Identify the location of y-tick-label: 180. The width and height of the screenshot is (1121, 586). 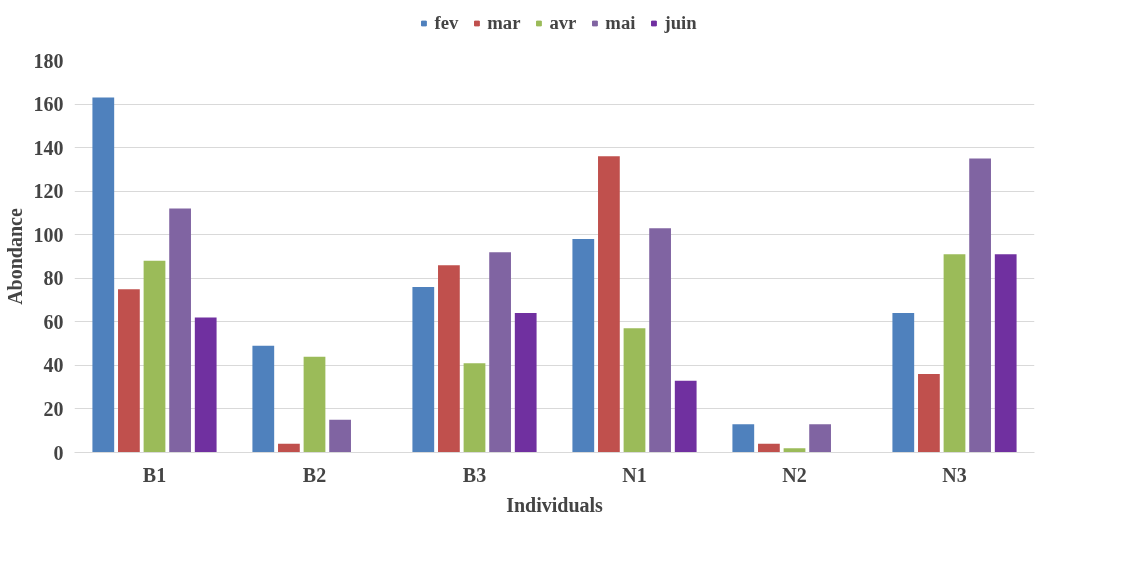
(48, 60).